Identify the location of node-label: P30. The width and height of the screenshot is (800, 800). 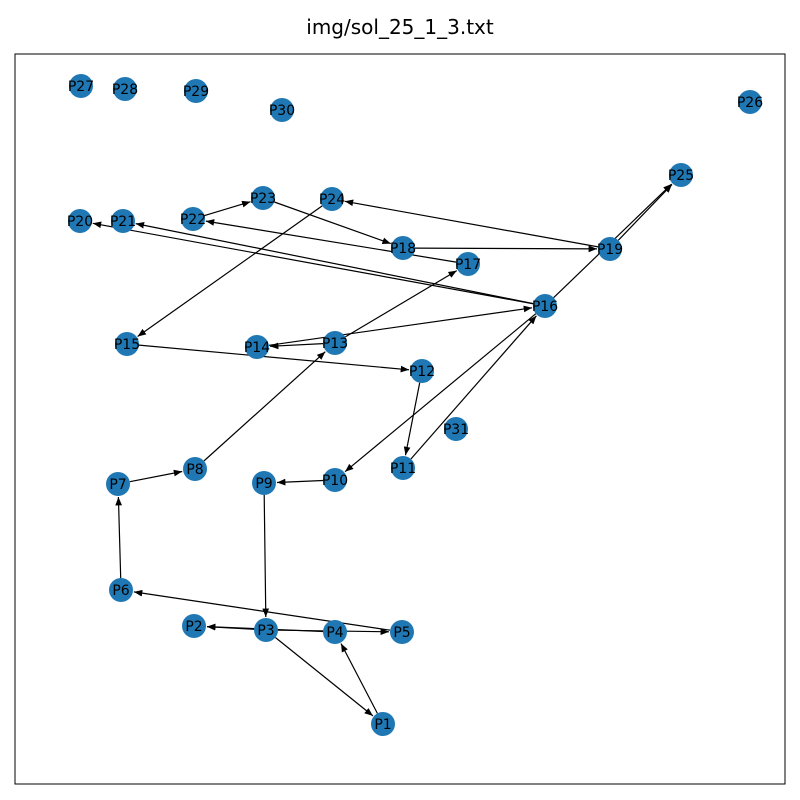
(282, 111).